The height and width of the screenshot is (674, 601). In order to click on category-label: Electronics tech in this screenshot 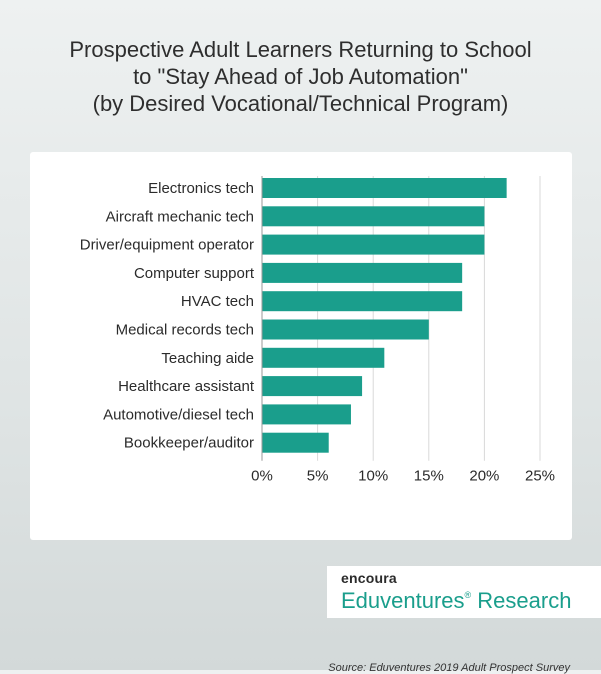, I will do `click(201, 188)`.